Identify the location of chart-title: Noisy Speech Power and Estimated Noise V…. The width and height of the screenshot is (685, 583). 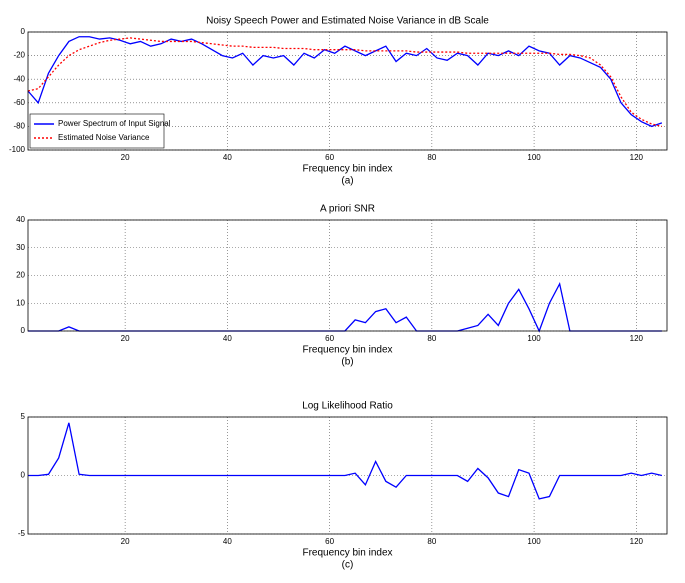
(347, 21).